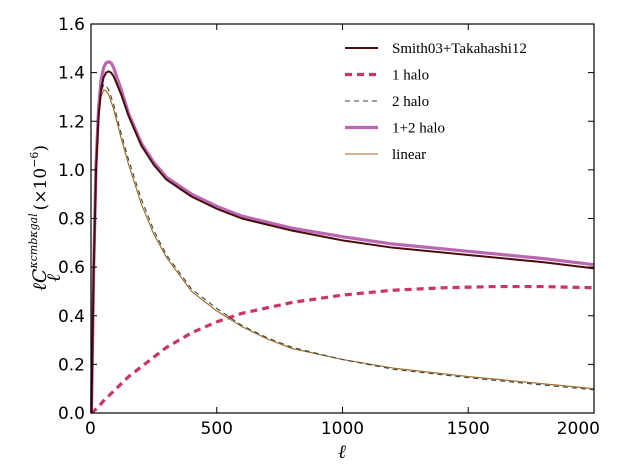 The width and height of the screenshot is (637, 465). I want to click on legend-label: 1+2 halo, so click(418, 129).